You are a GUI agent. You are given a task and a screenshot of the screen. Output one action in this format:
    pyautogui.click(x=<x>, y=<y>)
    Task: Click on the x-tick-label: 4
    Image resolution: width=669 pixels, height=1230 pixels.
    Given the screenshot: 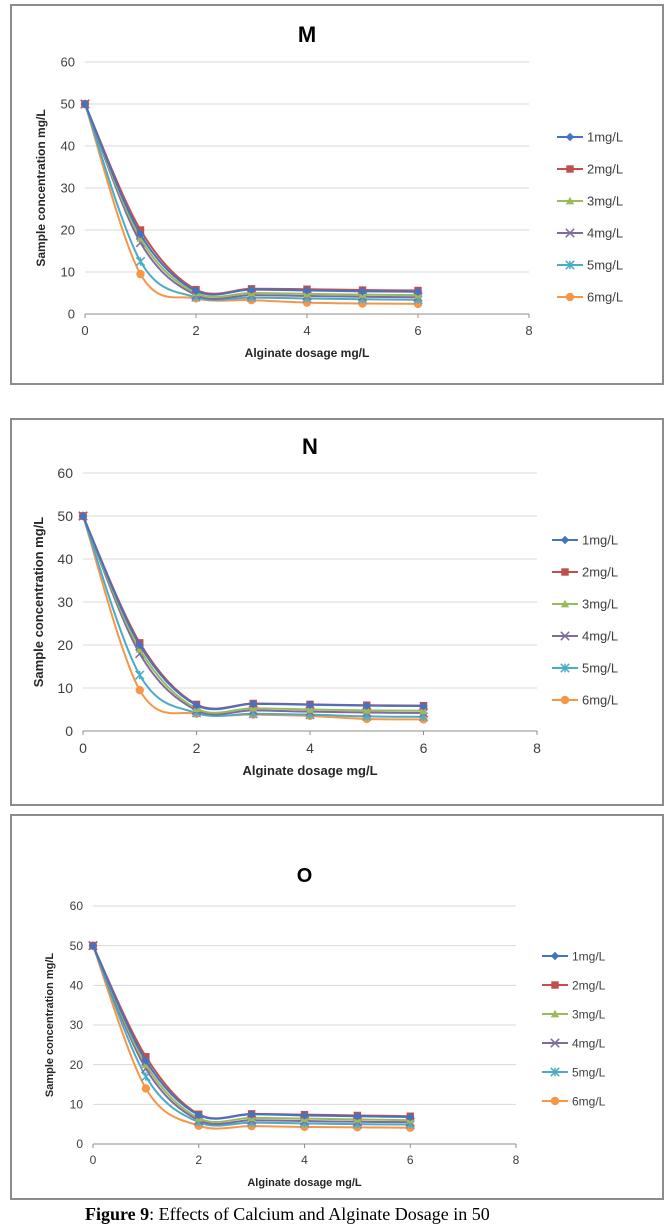 What is the action you would take?
    pyautogui.click(x=306, y=330)
    